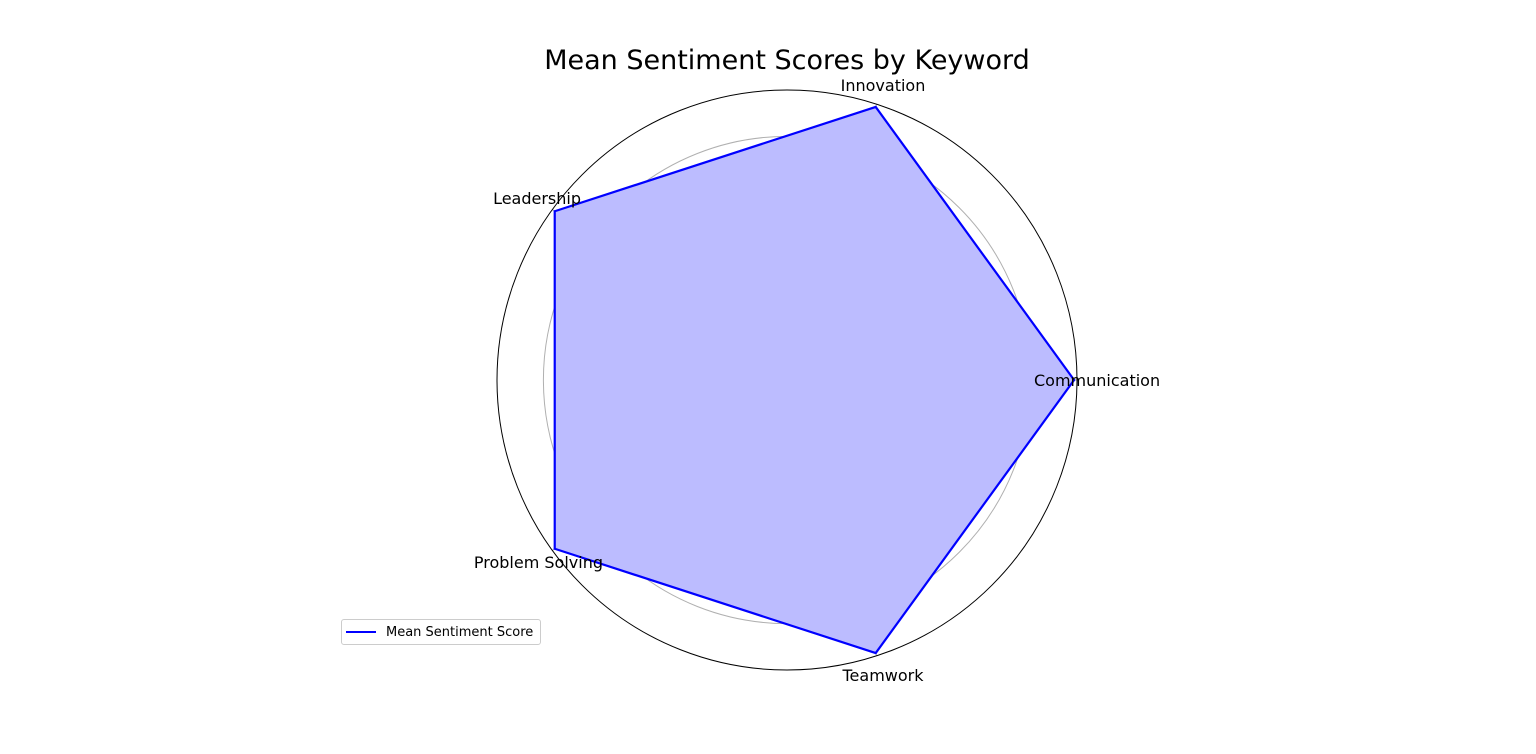  I want to click on category-label-innovation: Innovation, so click(883, 85).